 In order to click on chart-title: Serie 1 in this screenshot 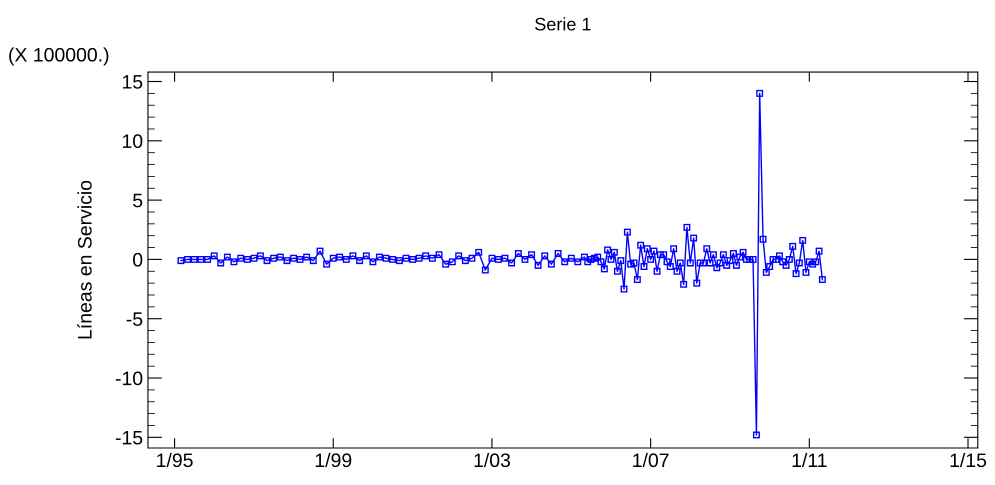, I will do `click(563, 24)`.